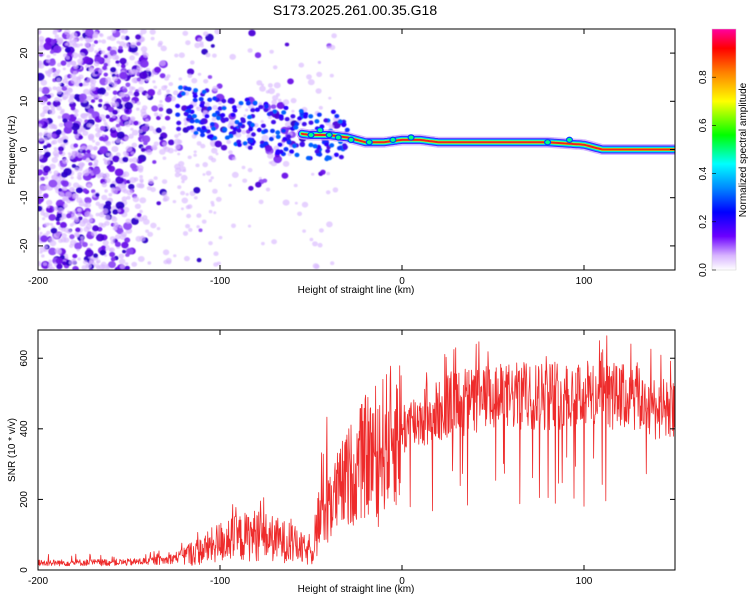 This screenshot has height=600, width=750. What do you see at coordinates (24, 197) in the screenshot?
I see `spectrogram-ytick-label: -10` at bounding box center [24, 197].